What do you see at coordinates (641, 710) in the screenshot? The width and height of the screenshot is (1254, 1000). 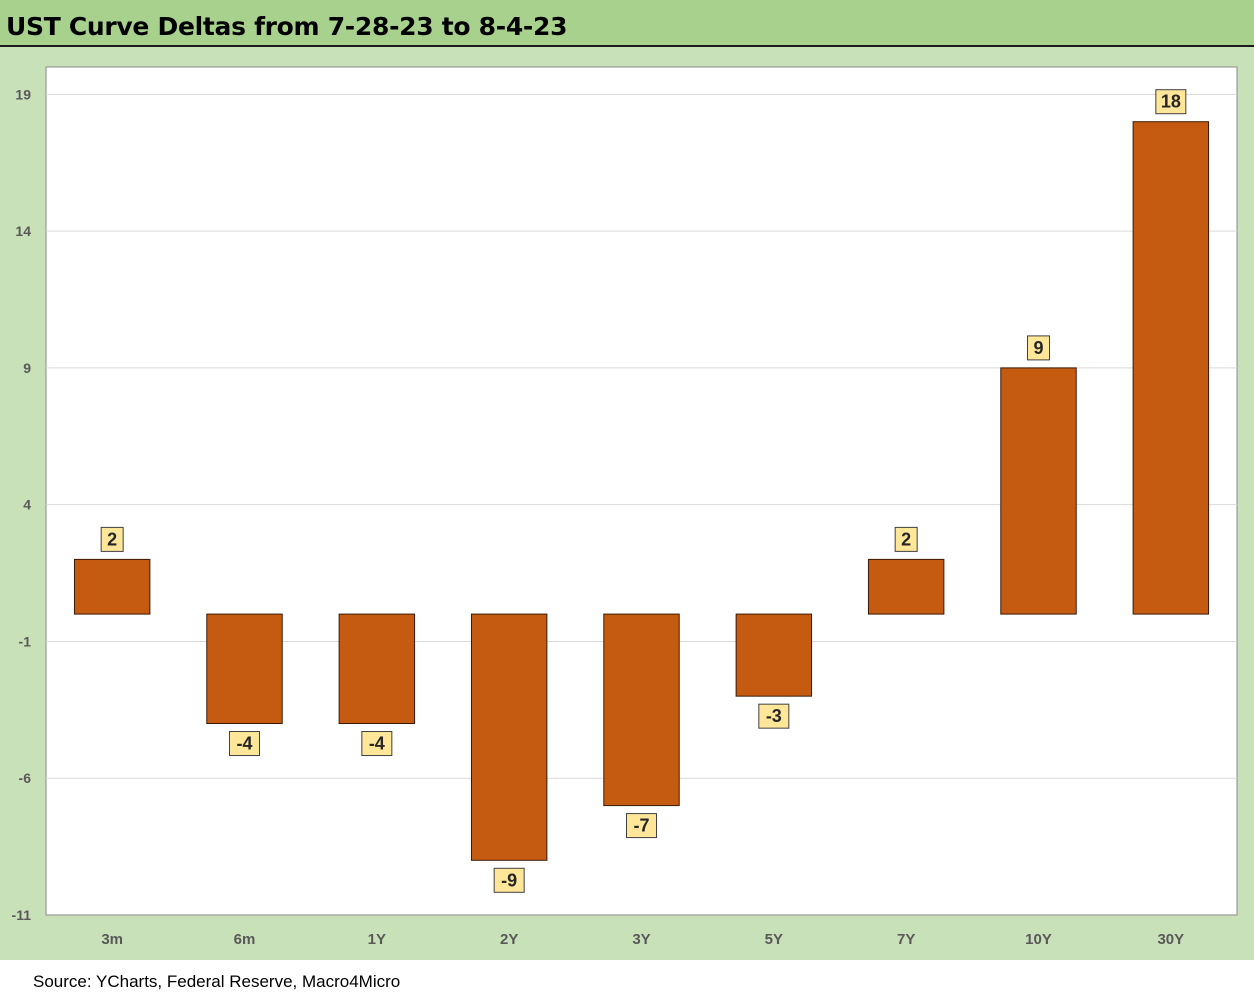 I see `bar-3Y` at bounding box center [641, 710].